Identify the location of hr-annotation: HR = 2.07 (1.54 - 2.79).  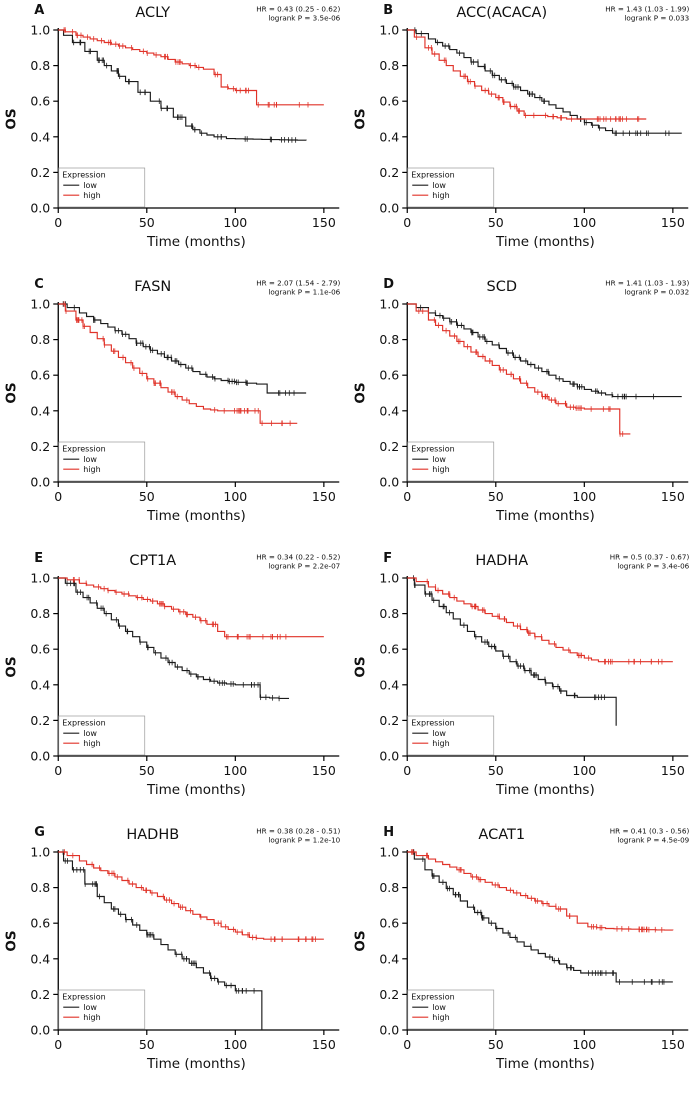
(298, 283).